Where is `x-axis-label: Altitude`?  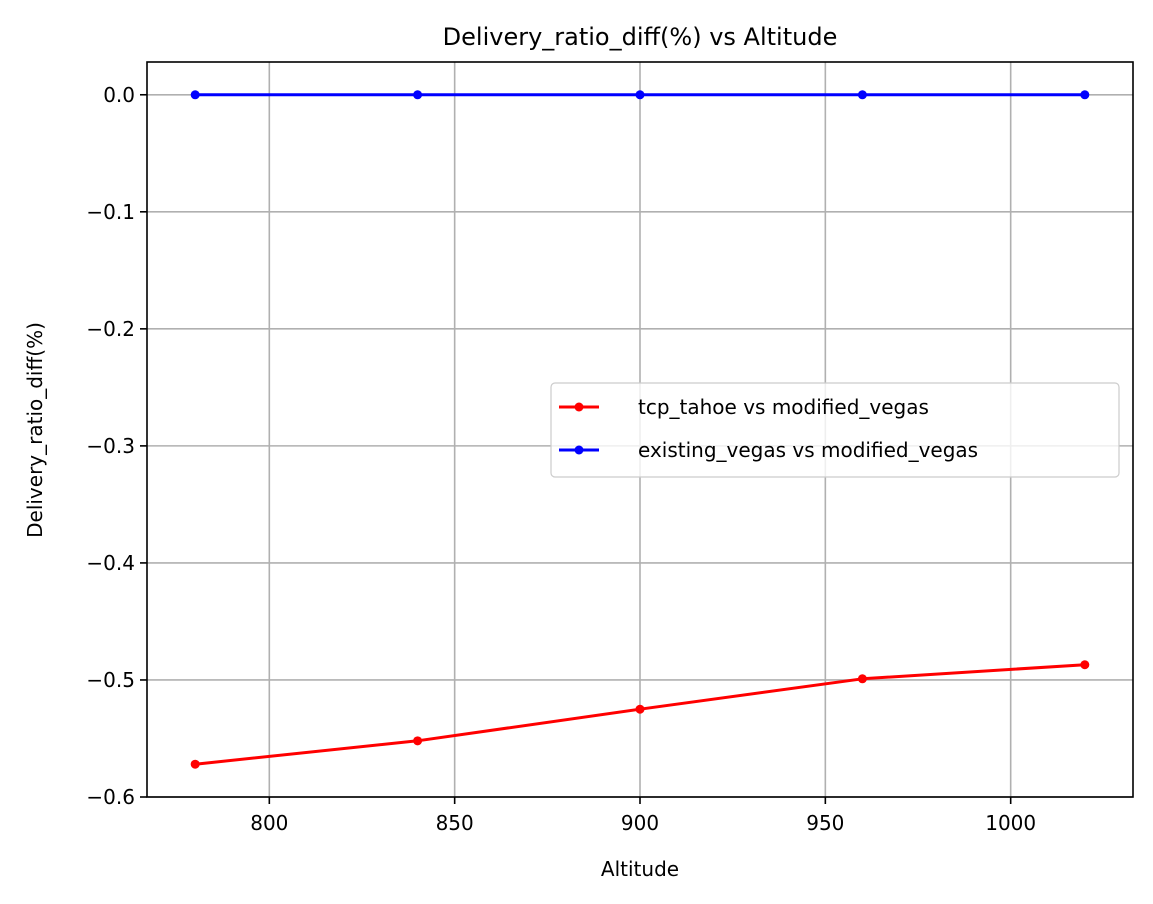
x-axis-label: Altitude is located at coordinates (640, 869).